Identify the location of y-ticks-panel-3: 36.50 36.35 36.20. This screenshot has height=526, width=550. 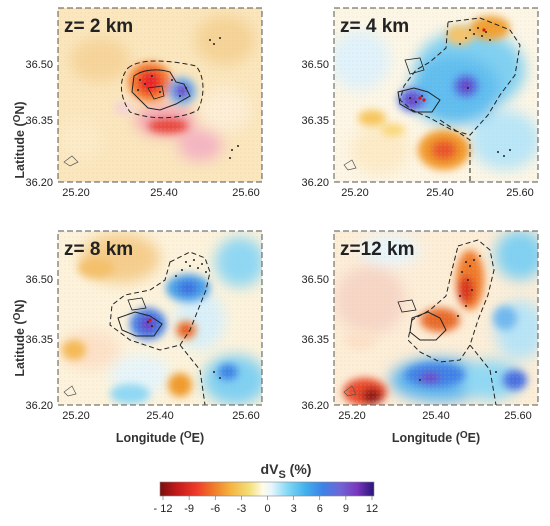
(39, 343).